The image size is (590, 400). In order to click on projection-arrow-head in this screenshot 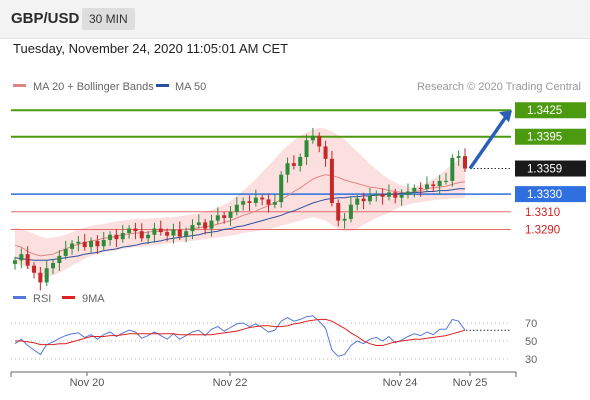, I will do `click(505, 116)`.